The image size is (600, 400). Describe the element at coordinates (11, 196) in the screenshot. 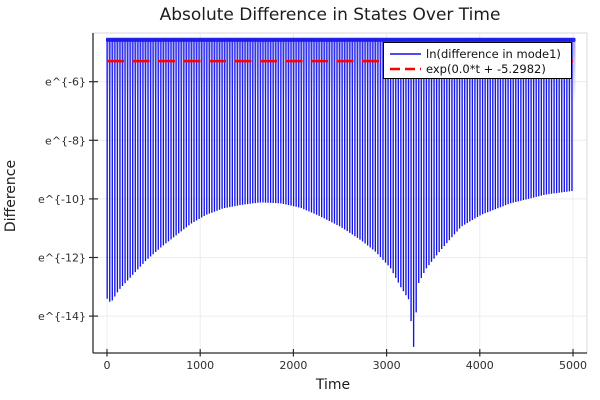

I see `y-axis-label: Difference` at that location.